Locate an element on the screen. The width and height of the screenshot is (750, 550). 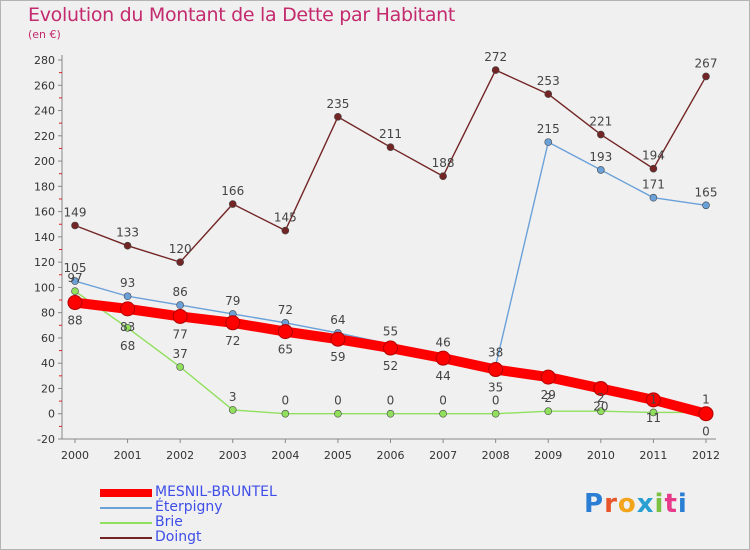
data-label: 171 is located at coordinates (653, 185).